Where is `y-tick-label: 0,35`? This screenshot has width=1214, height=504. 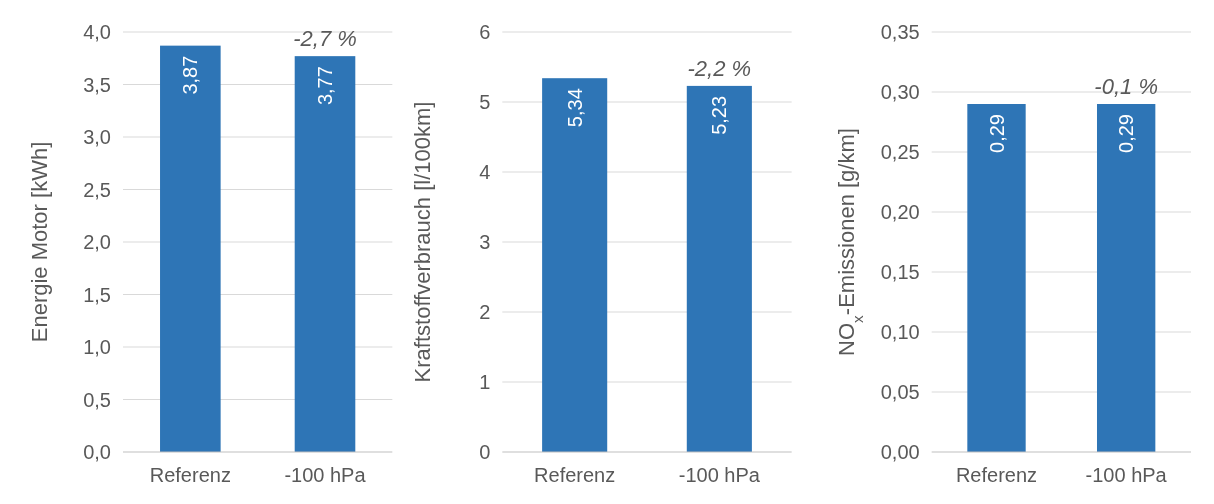
y-tick-label: 0,35 is located at coordinates (900, 32).